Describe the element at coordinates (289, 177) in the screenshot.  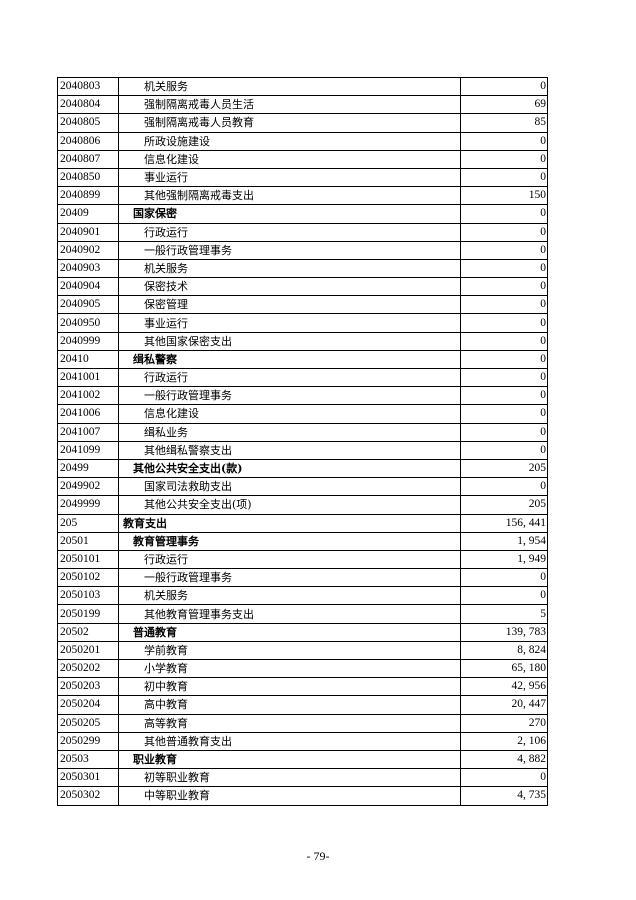
I see `row-name: 事业运行` at that location.